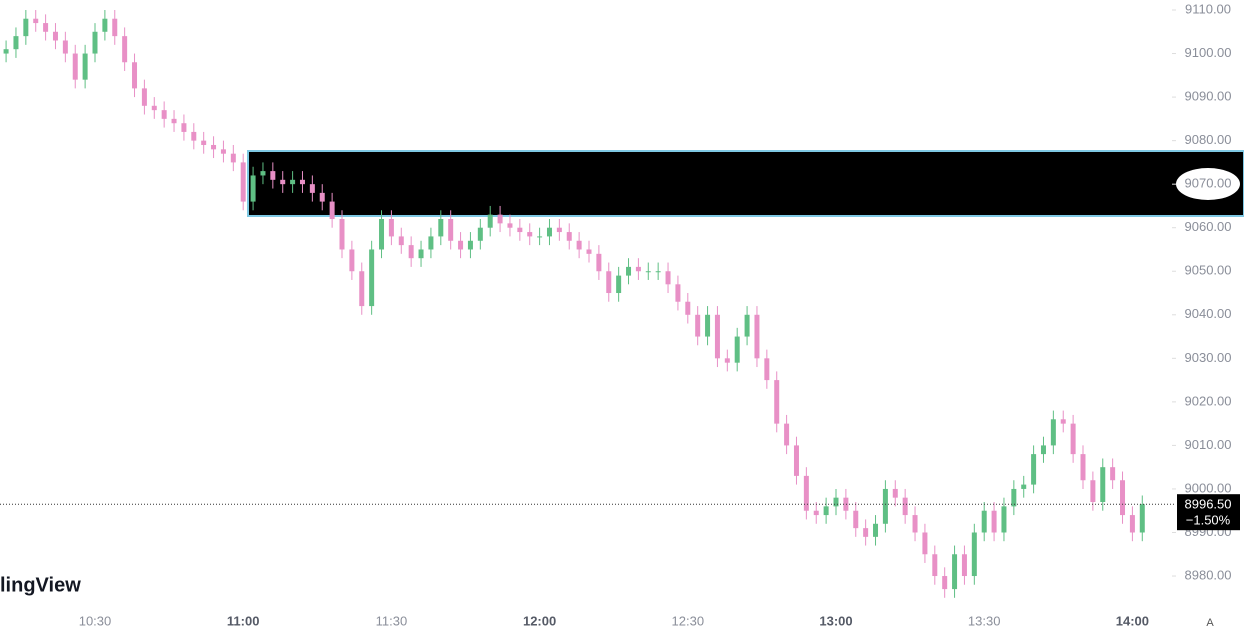 The image size is (1244, 640). What do you see at coordinates (1208, 487) in the screenshot?
I see `y-tick-label: 9000.00` at bounding box center [1208, 487].